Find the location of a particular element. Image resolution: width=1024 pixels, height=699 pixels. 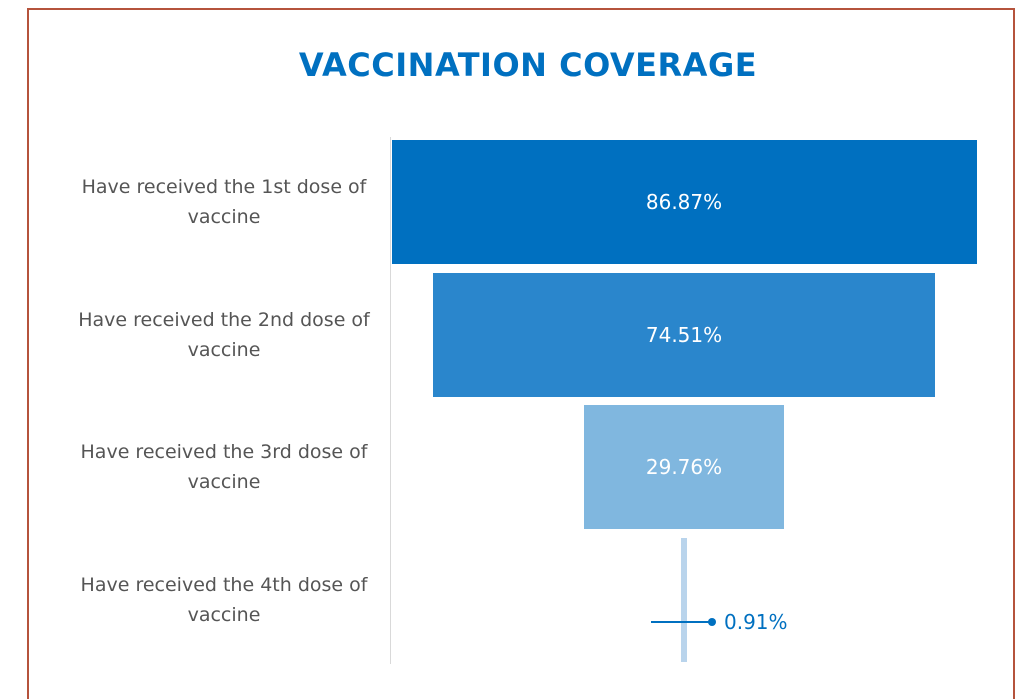

leader-dot is located at coordinates (712, 621).